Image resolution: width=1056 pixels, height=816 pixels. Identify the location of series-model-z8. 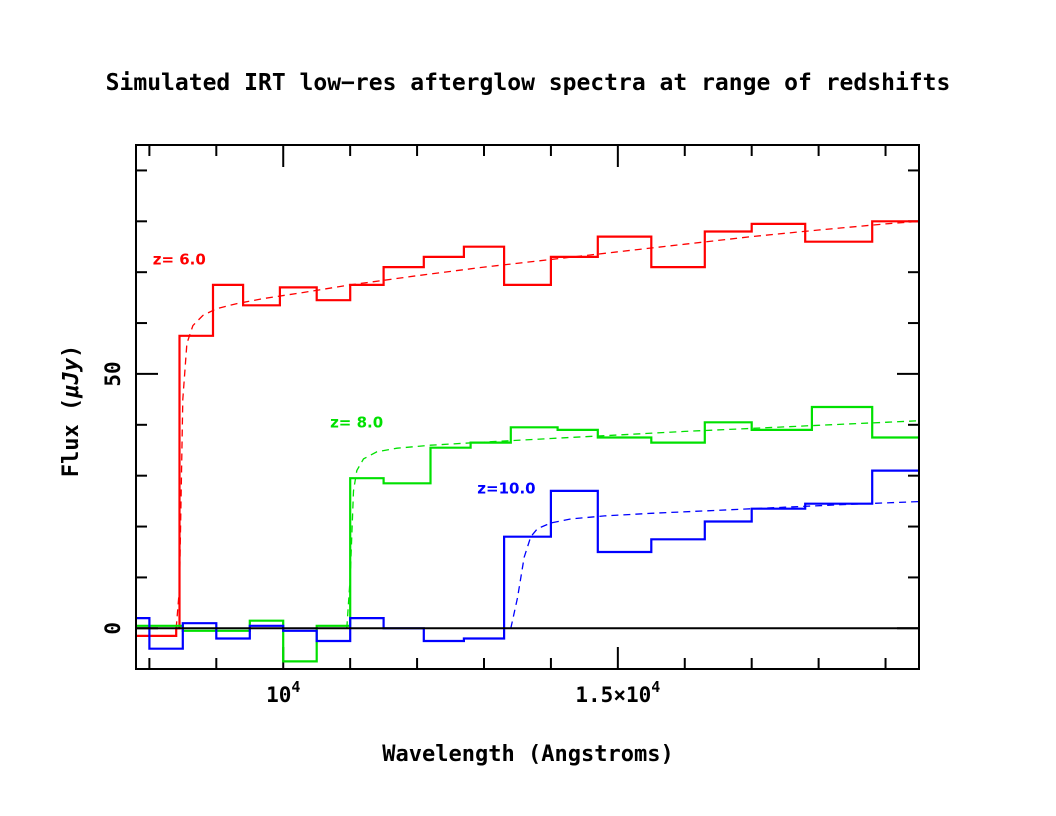
(633, 524).